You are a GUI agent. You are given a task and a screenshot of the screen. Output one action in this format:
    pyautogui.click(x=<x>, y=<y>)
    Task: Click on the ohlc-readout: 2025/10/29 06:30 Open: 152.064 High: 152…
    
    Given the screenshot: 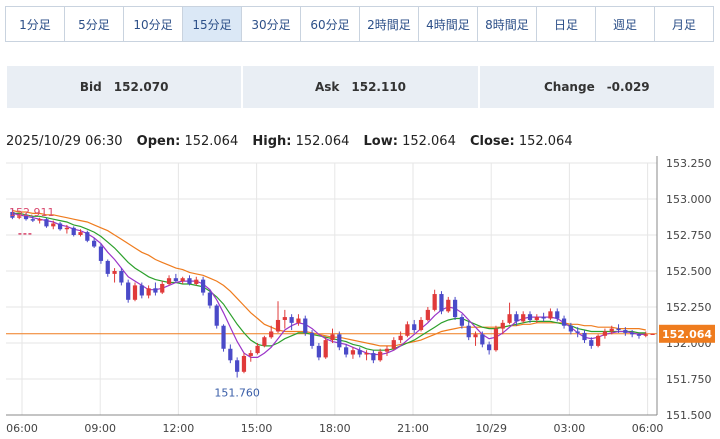 What is the action you would take?
    pyautogui.click(x=289, y=141)
    